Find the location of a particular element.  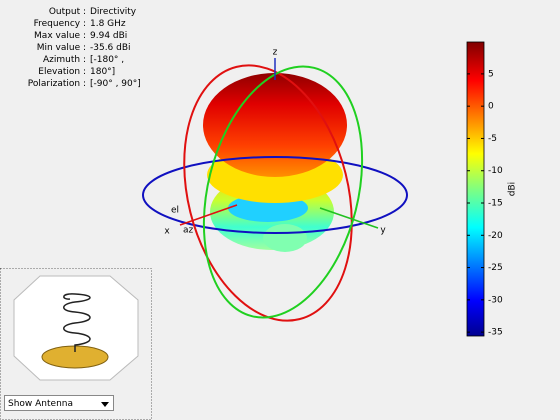

colorbar is located at coordinates (475, 189).